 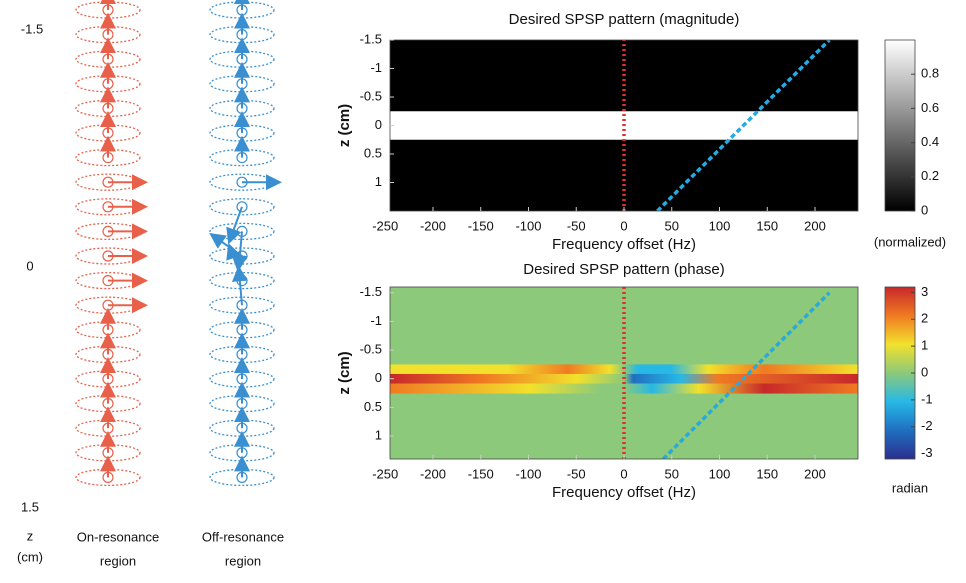 What do you see at coordinates (924, 291) in the screenshot?
I see `colorbar-tick-label: 3` at bounding box center [924, 291].